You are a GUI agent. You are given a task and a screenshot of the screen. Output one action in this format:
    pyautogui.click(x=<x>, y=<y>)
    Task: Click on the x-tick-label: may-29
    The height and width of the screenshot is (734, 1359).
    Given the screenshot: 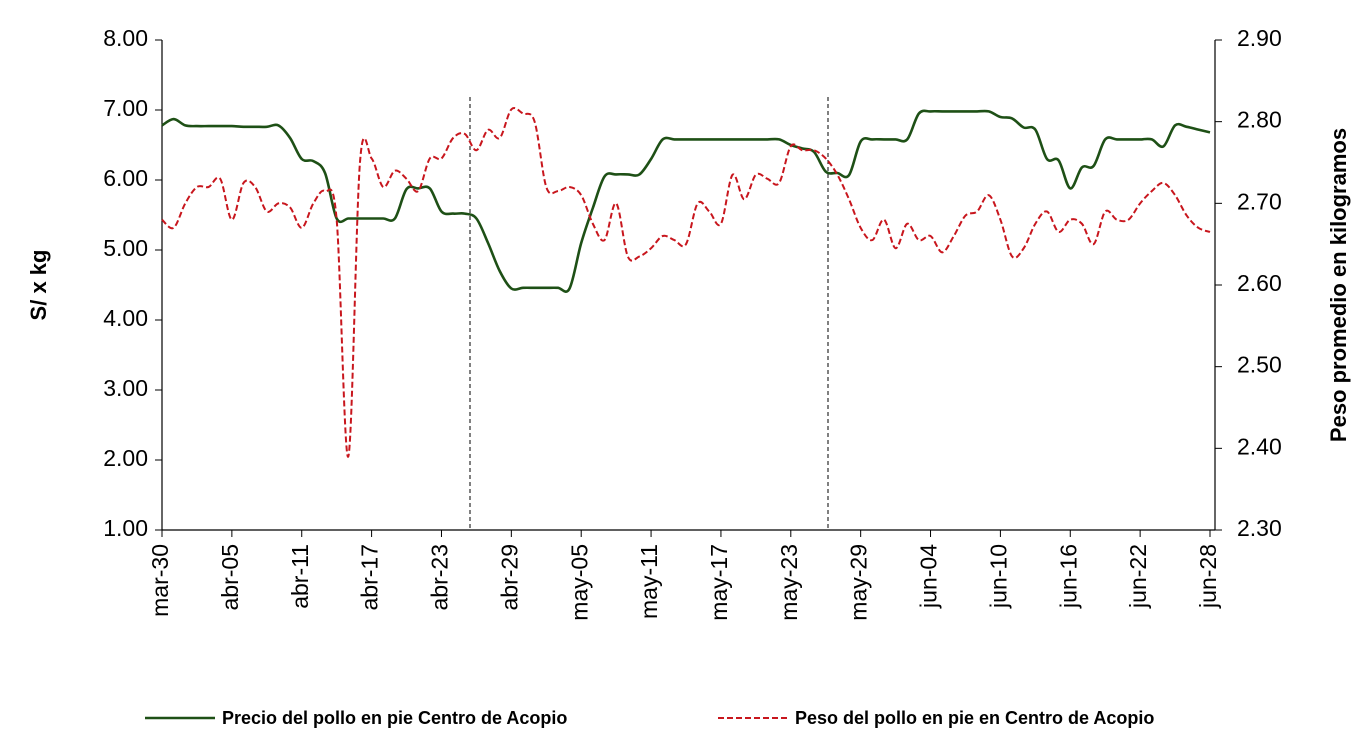 What is the action you would take?
    pyautogui.click(x=859, y=582)
    